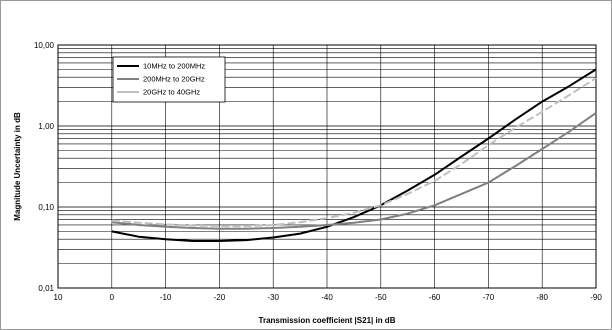 The height and width of the screenshot is (330, 612). What do you see at coordinates (44, 167) in the screenshot?
I see `y-axis-ticks: 0,01 0,10 1,00 10,00` at bounding box center [44, 167].